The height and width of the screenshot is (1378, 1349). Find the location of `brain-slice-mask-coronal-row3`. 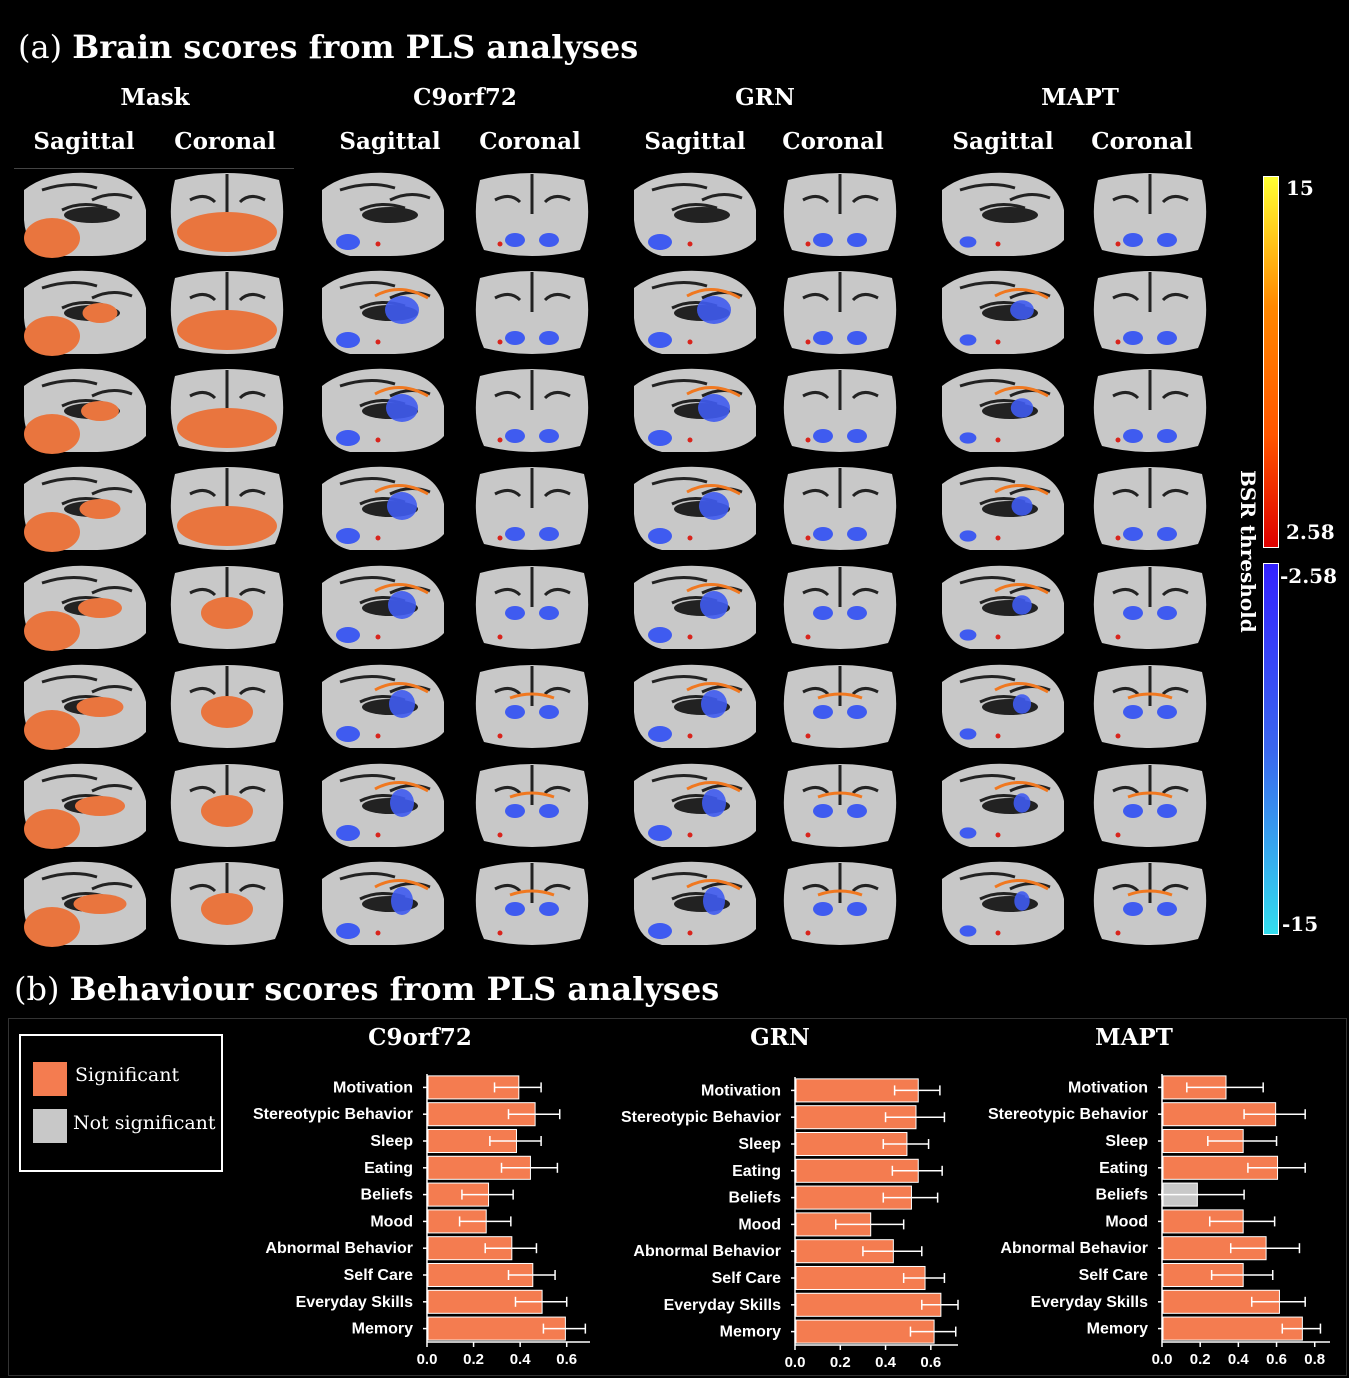

brain-slice-mask-coronal-row3 is located at coordinates (227, 410).